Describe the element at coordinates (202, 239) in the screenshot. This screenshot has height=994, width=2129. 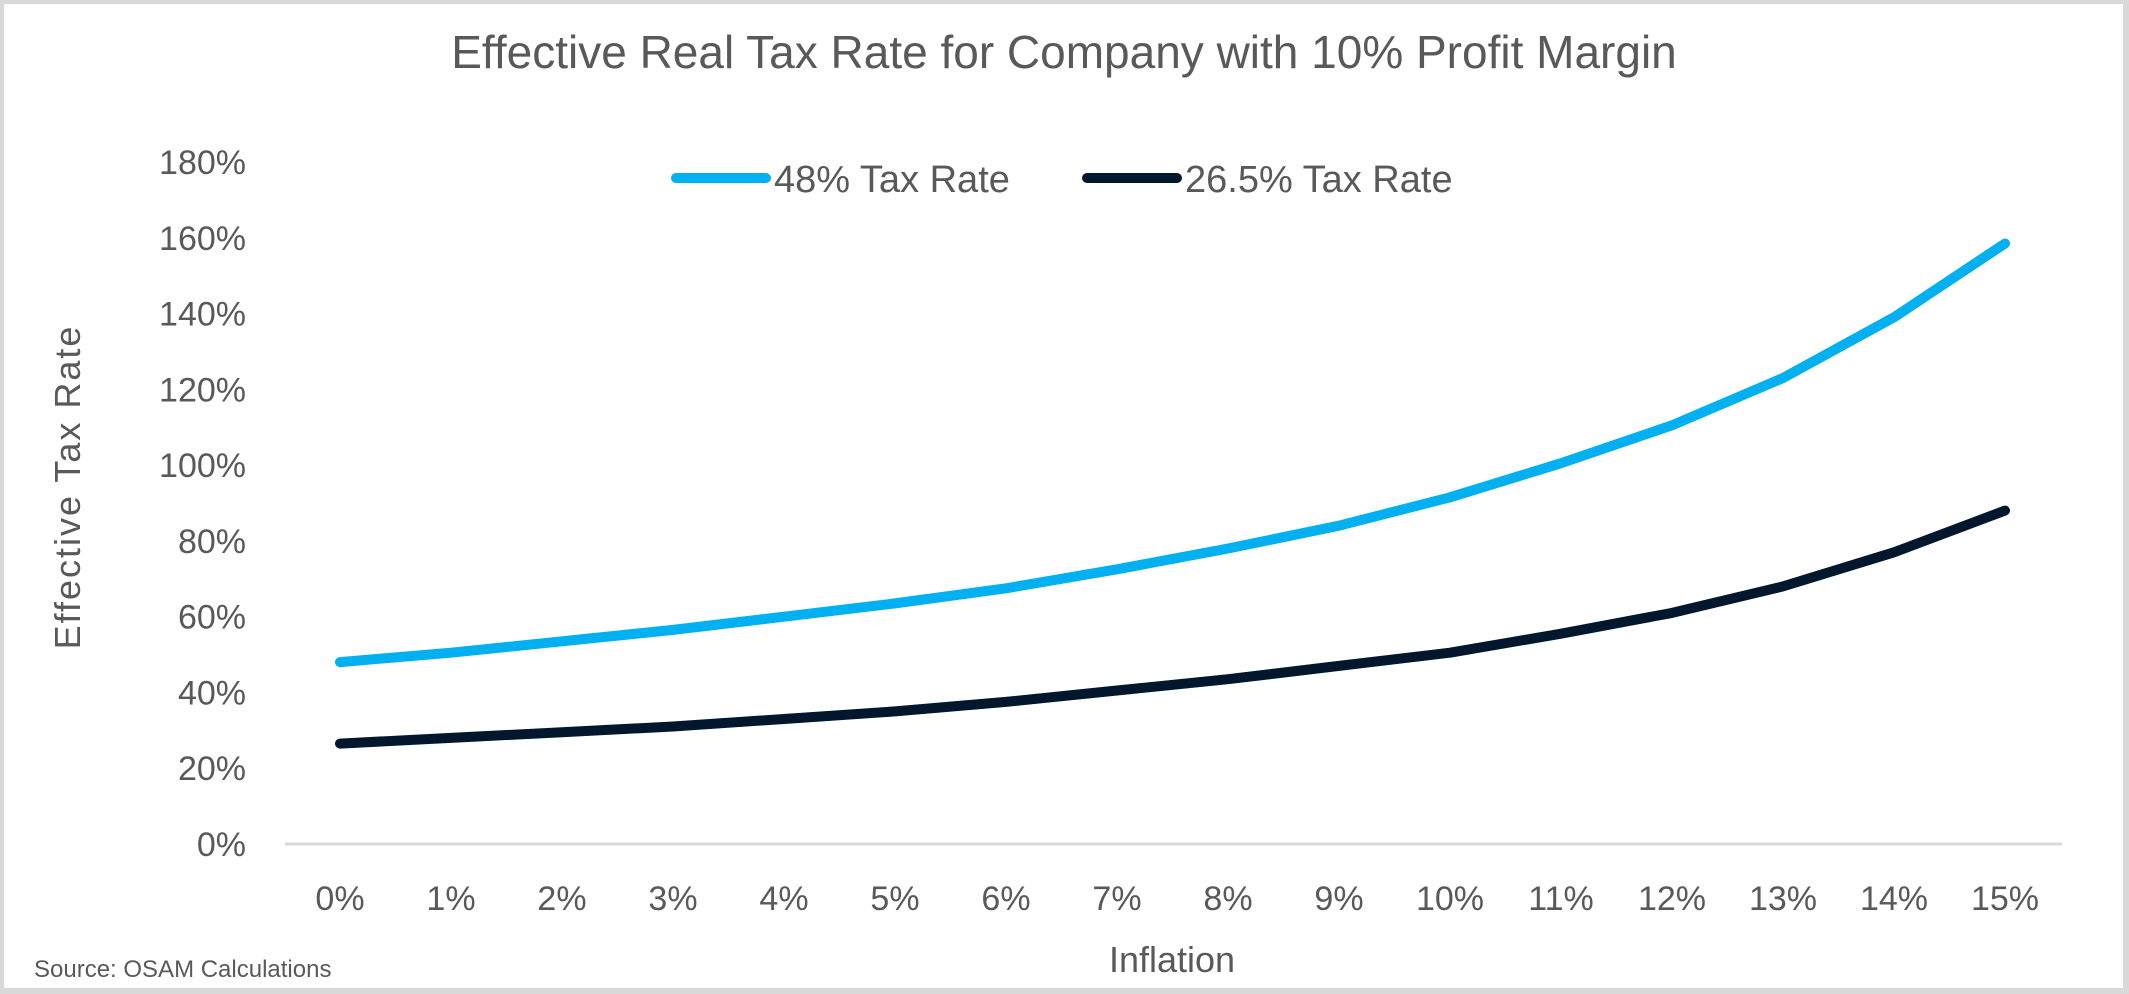
I see `y-tick-label: 160%` at that location.